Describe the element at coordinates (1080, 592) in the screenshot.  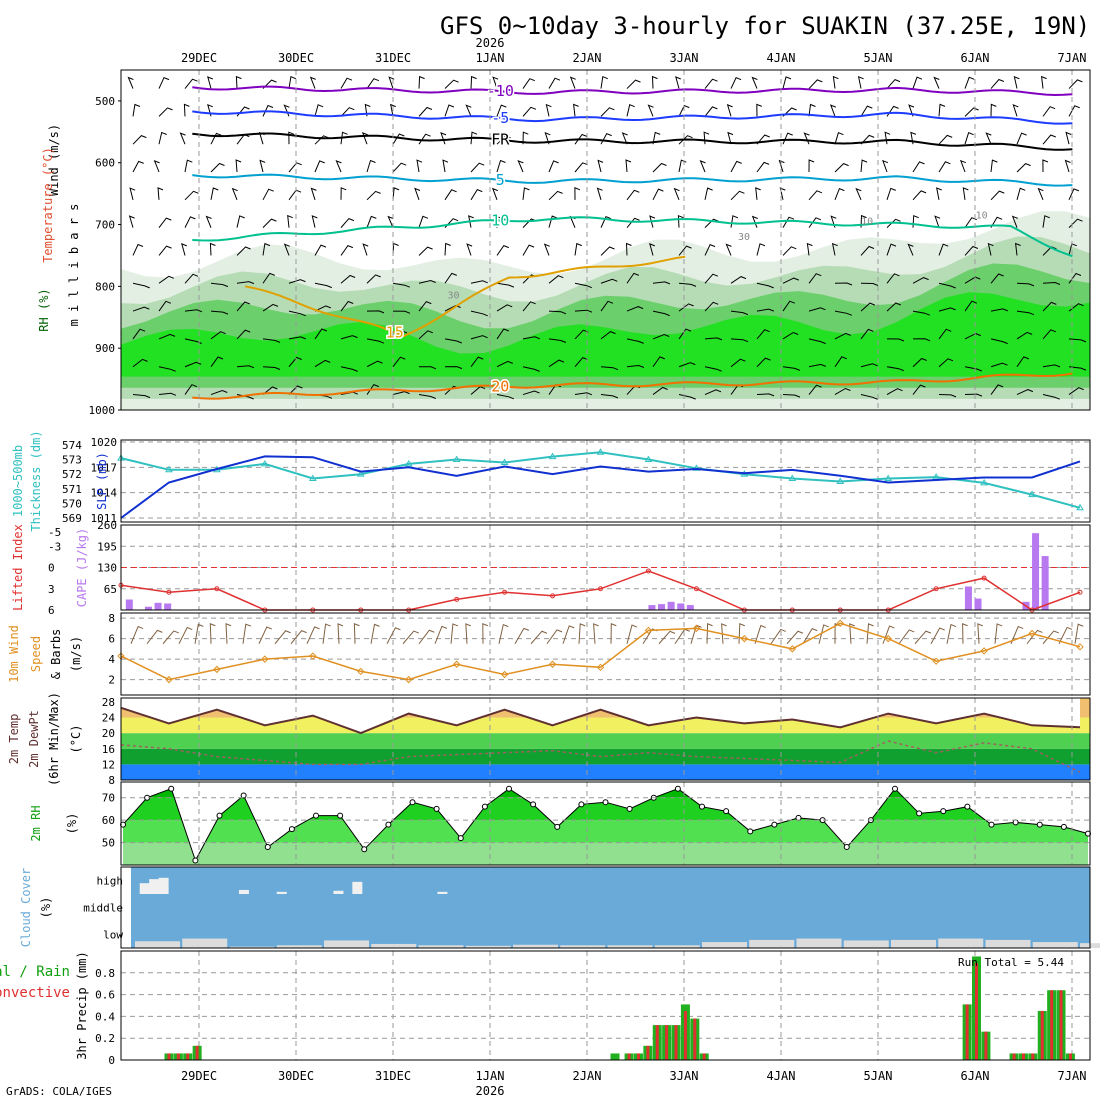
I see `li-marker` at that location.